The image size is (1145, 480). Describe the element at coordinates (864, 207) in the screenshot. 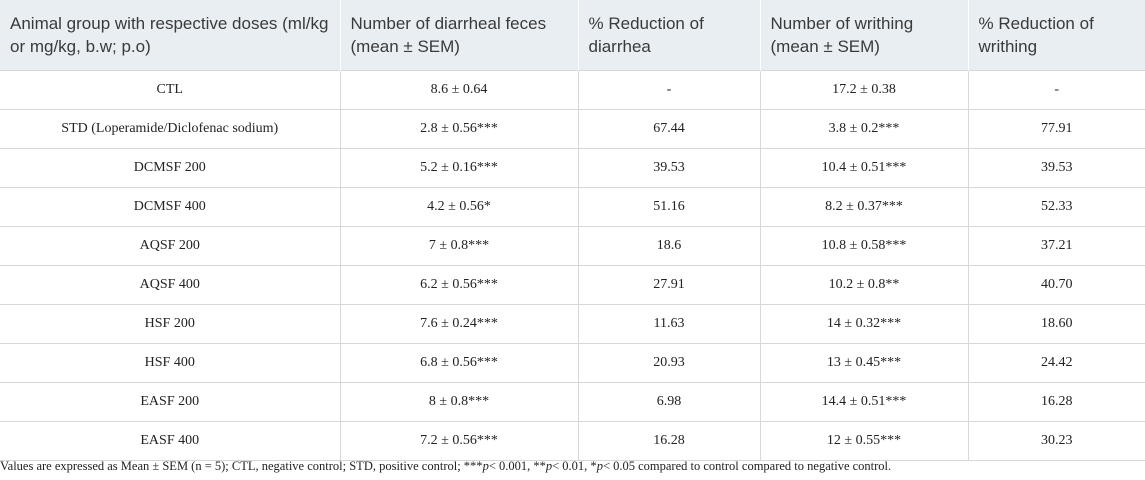

I see `table-cell: 8.2 ± 0.37***` at that location.